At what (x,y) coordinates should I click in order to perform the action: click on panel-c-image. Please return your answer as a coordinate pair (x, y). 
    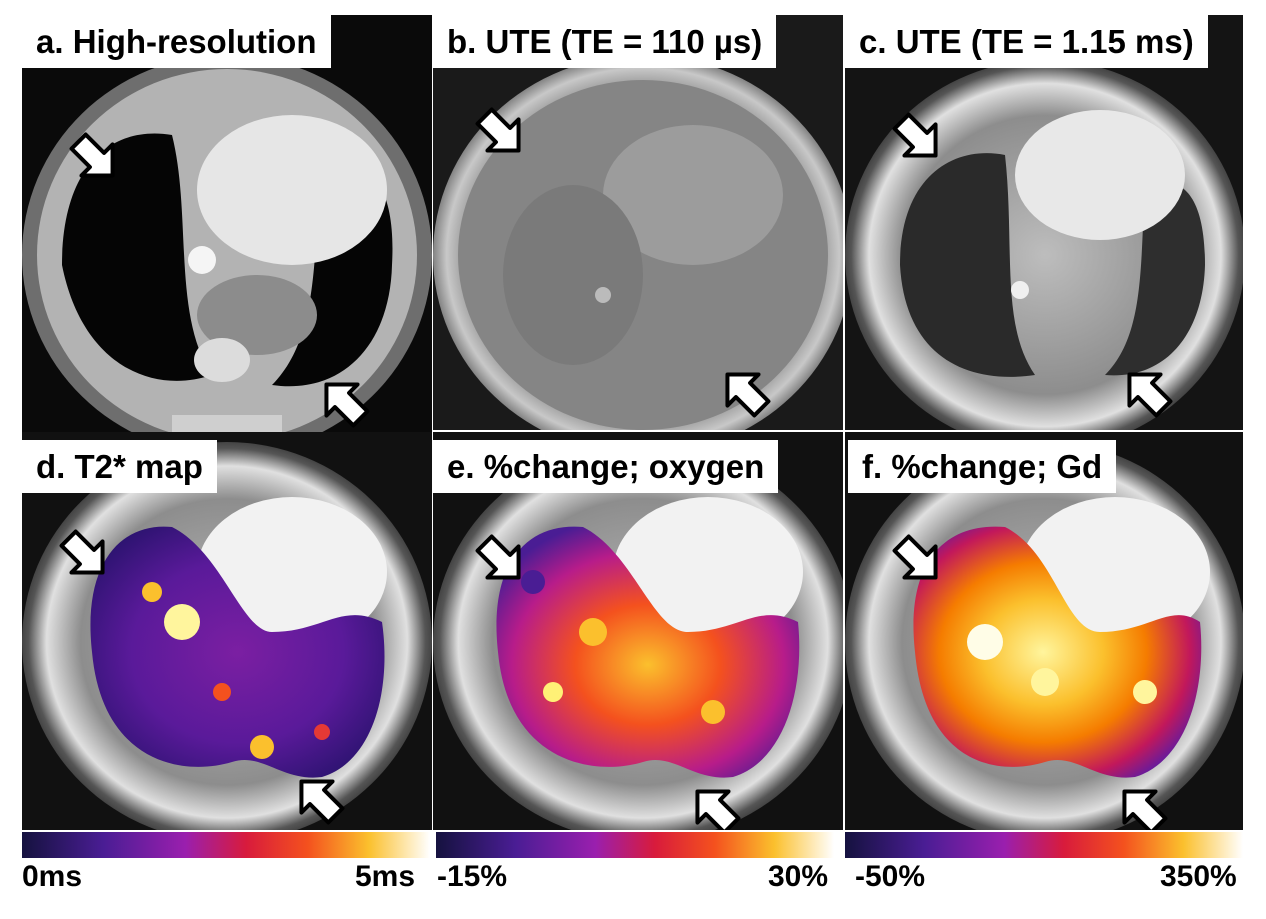
    Looking at the image, I should click on (1044, 222).